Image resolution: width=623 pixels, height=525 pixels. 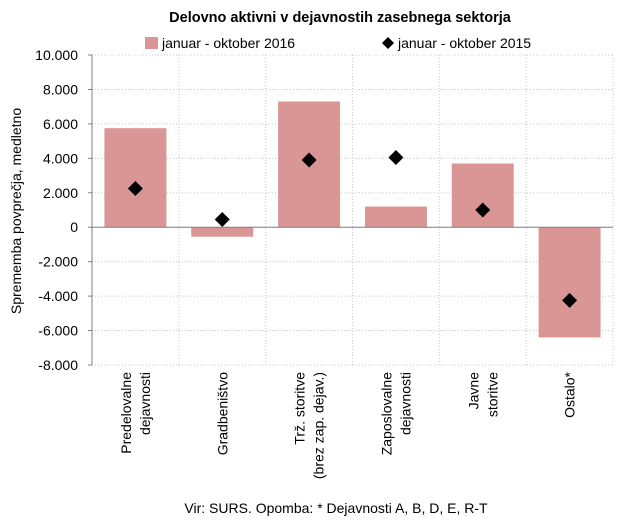 What do you see at coordinates (492, 394) in the screenshot?
I see `x-tick-label: storitve` at bounding box center [492, 394].